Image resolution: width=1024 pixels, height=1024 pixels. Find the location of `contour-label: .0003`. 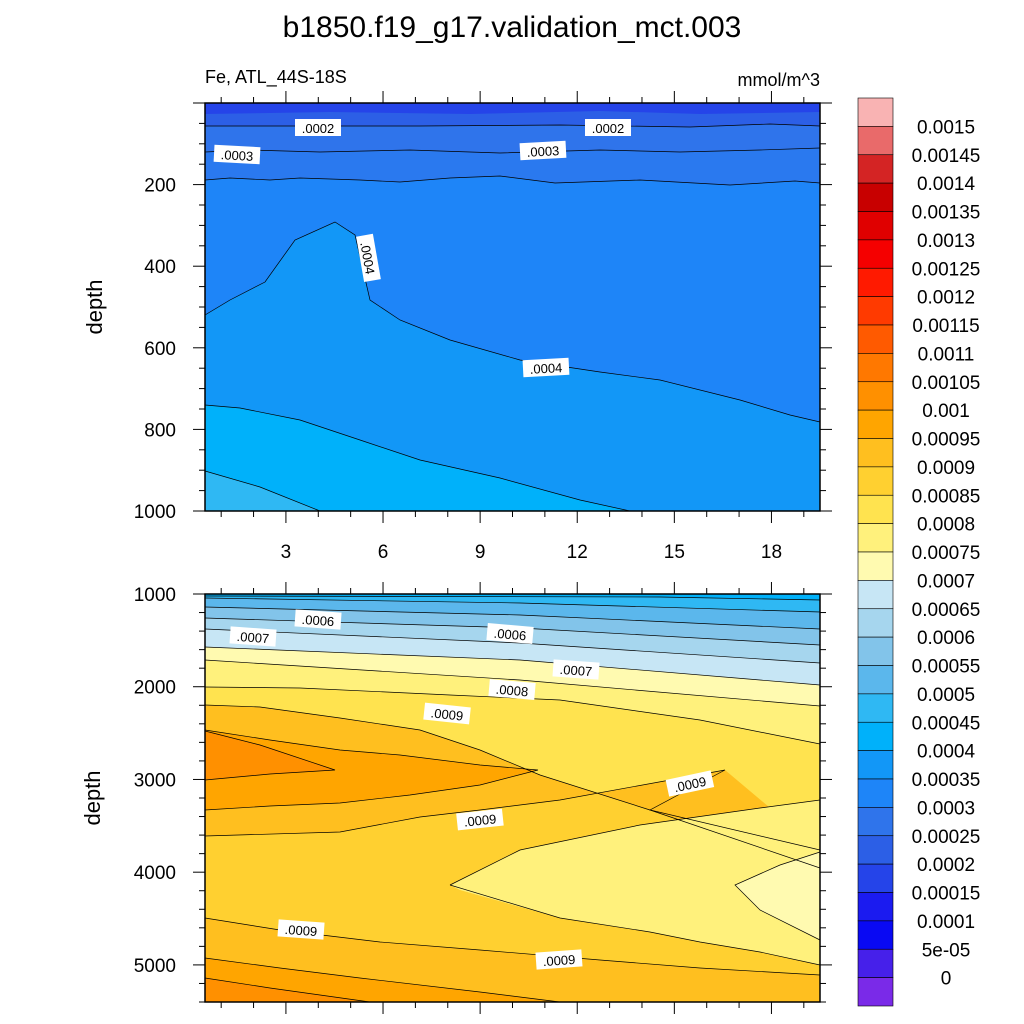

contour-label: .0003 is located at coordinates (543, 150).